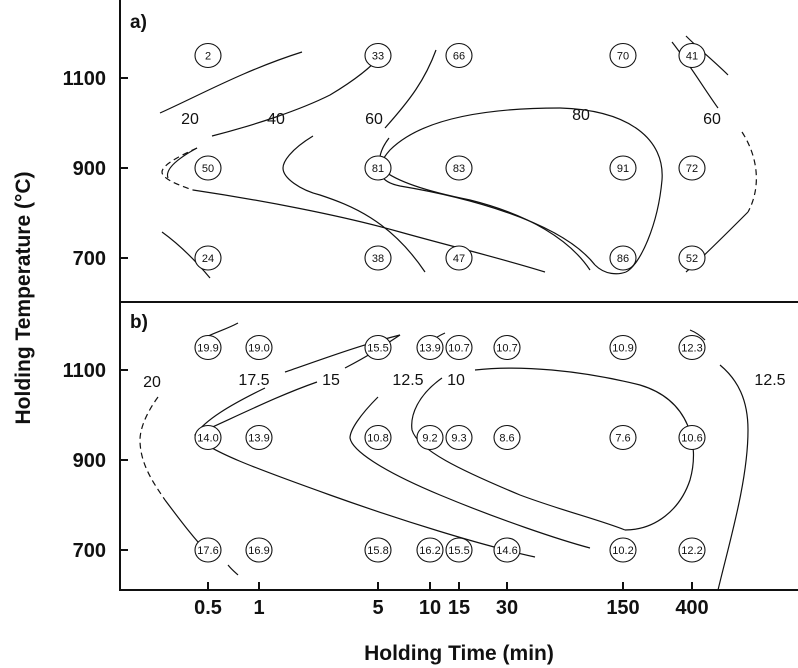 This screenshot has height=668, width=798. I want to click on panel-a-point-value: 72, so click(692, 169).